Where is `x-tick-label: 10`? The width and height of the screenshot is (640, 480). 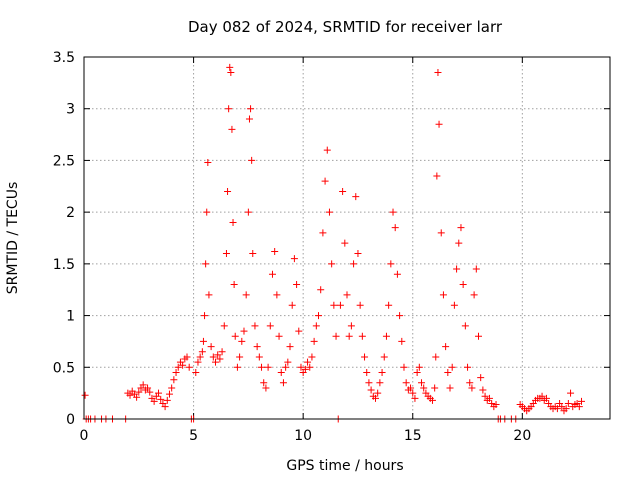 x-tick-label: 10 is located at coordinates (303, 436).